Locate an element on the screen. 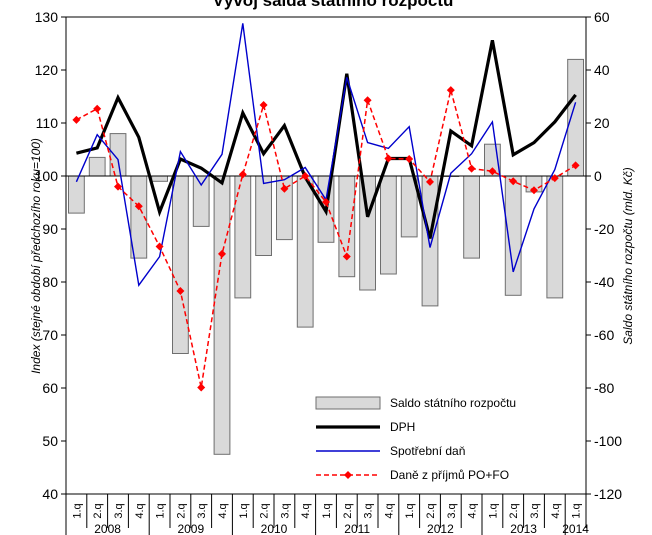  y2-tick-label: 0 is located at coordinates (598, 176).